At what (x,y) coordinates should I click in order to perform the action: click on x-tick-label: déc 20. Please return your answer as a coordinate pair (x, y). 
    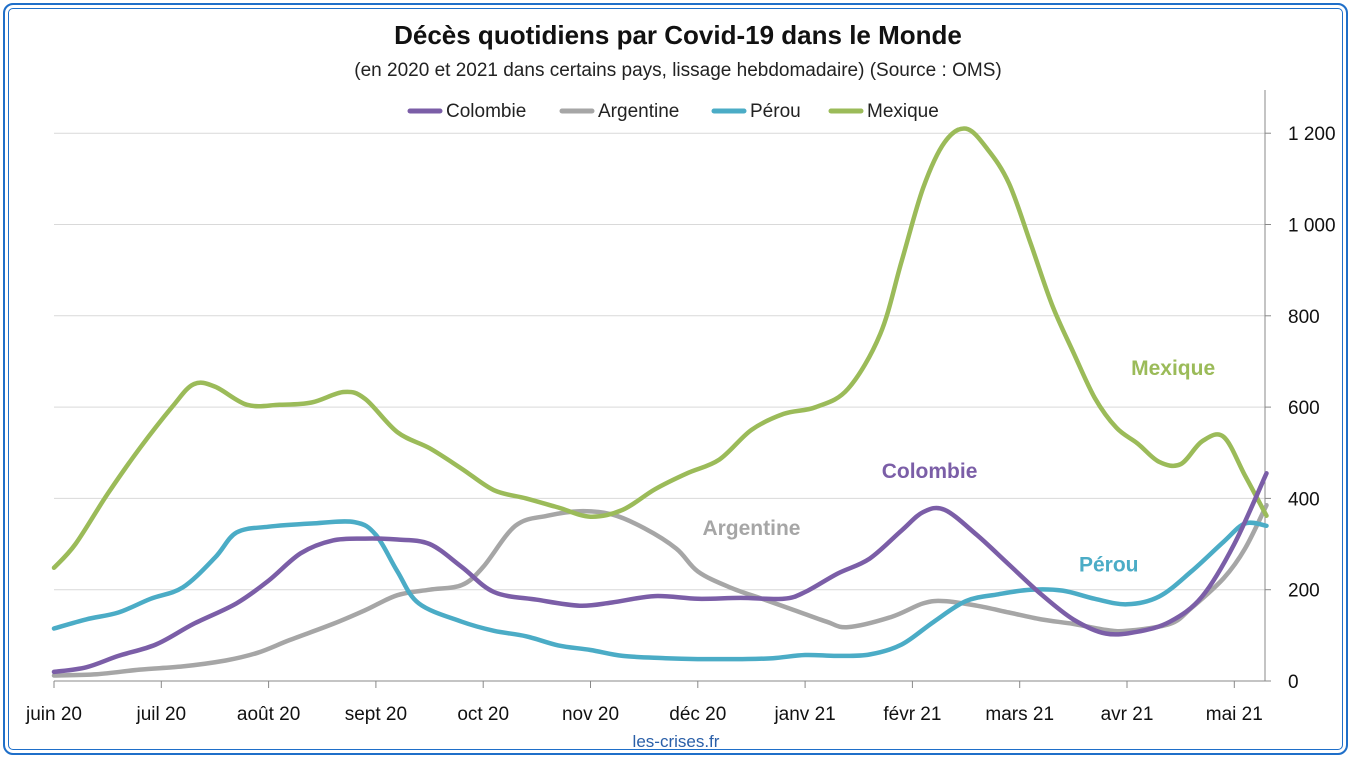
    Looking at the image, I should click on (697, 714).